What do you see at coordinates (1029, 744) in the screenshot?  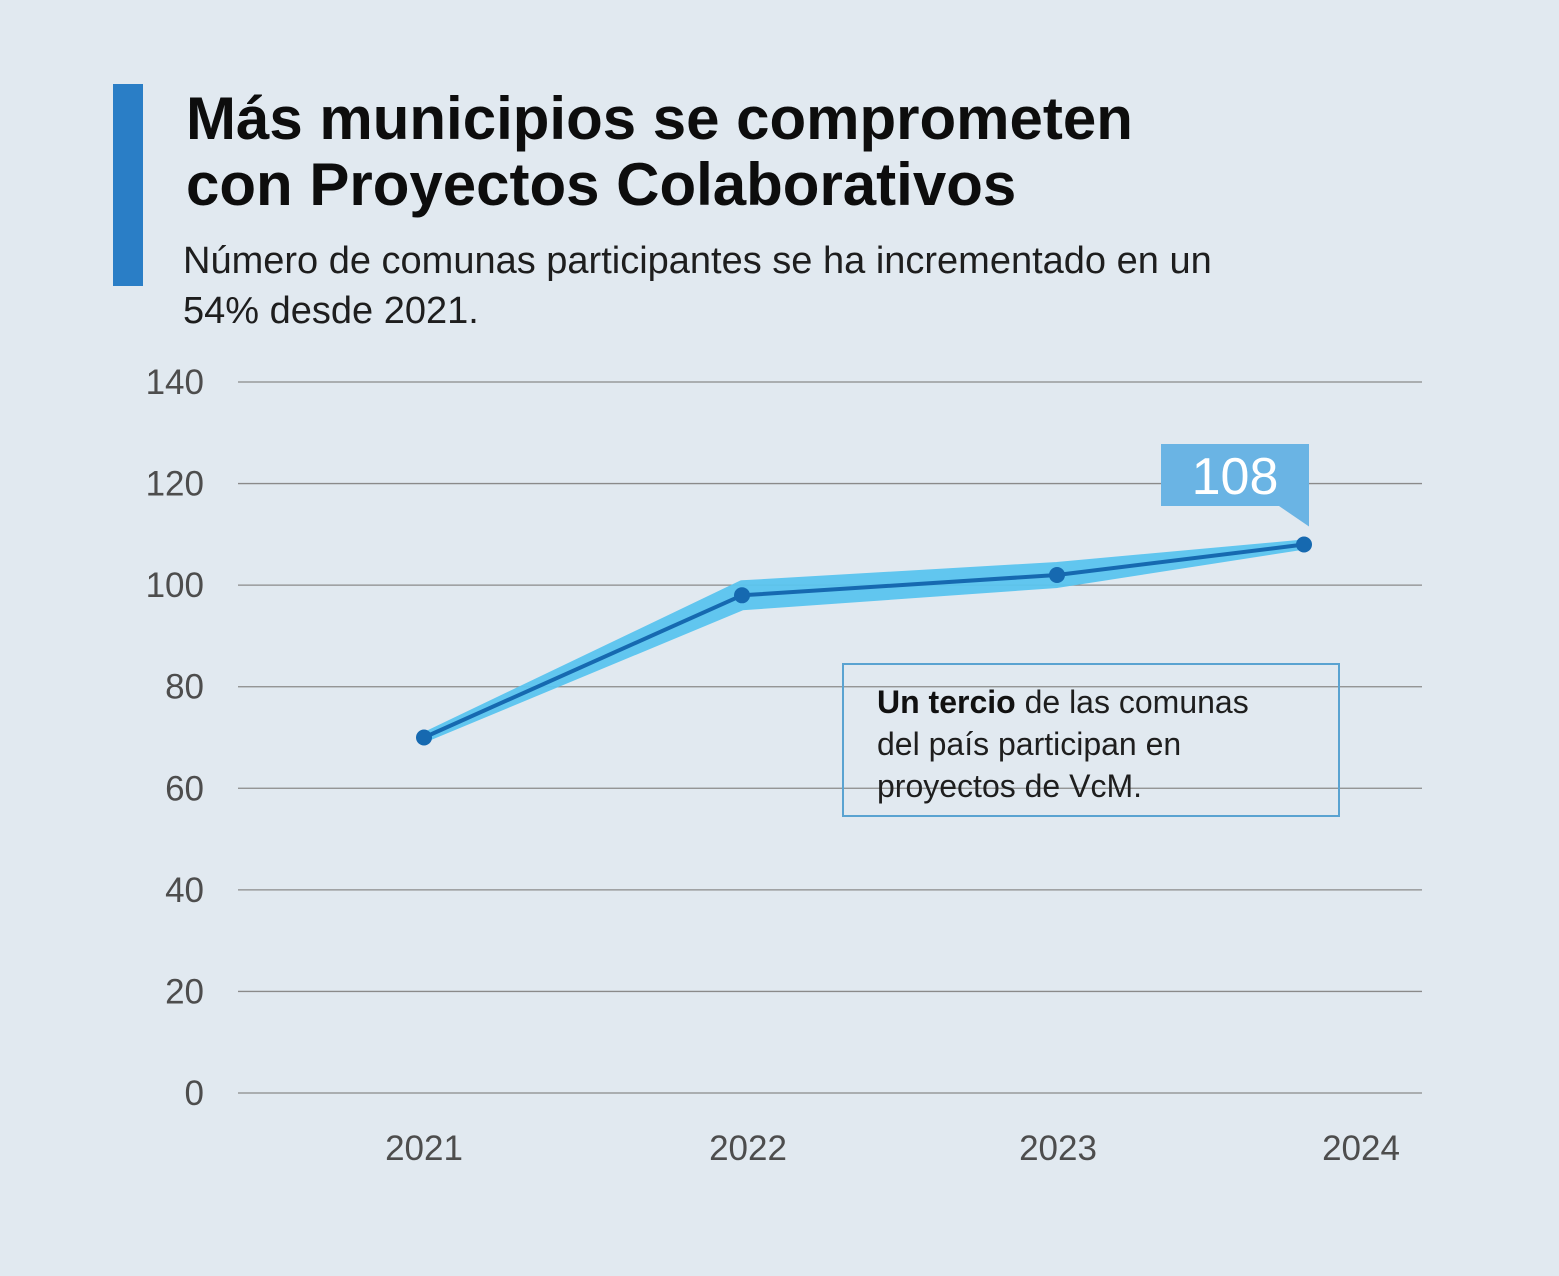 I see `annotation-line-2: del país participan en` at bounding box center [1029, 744].